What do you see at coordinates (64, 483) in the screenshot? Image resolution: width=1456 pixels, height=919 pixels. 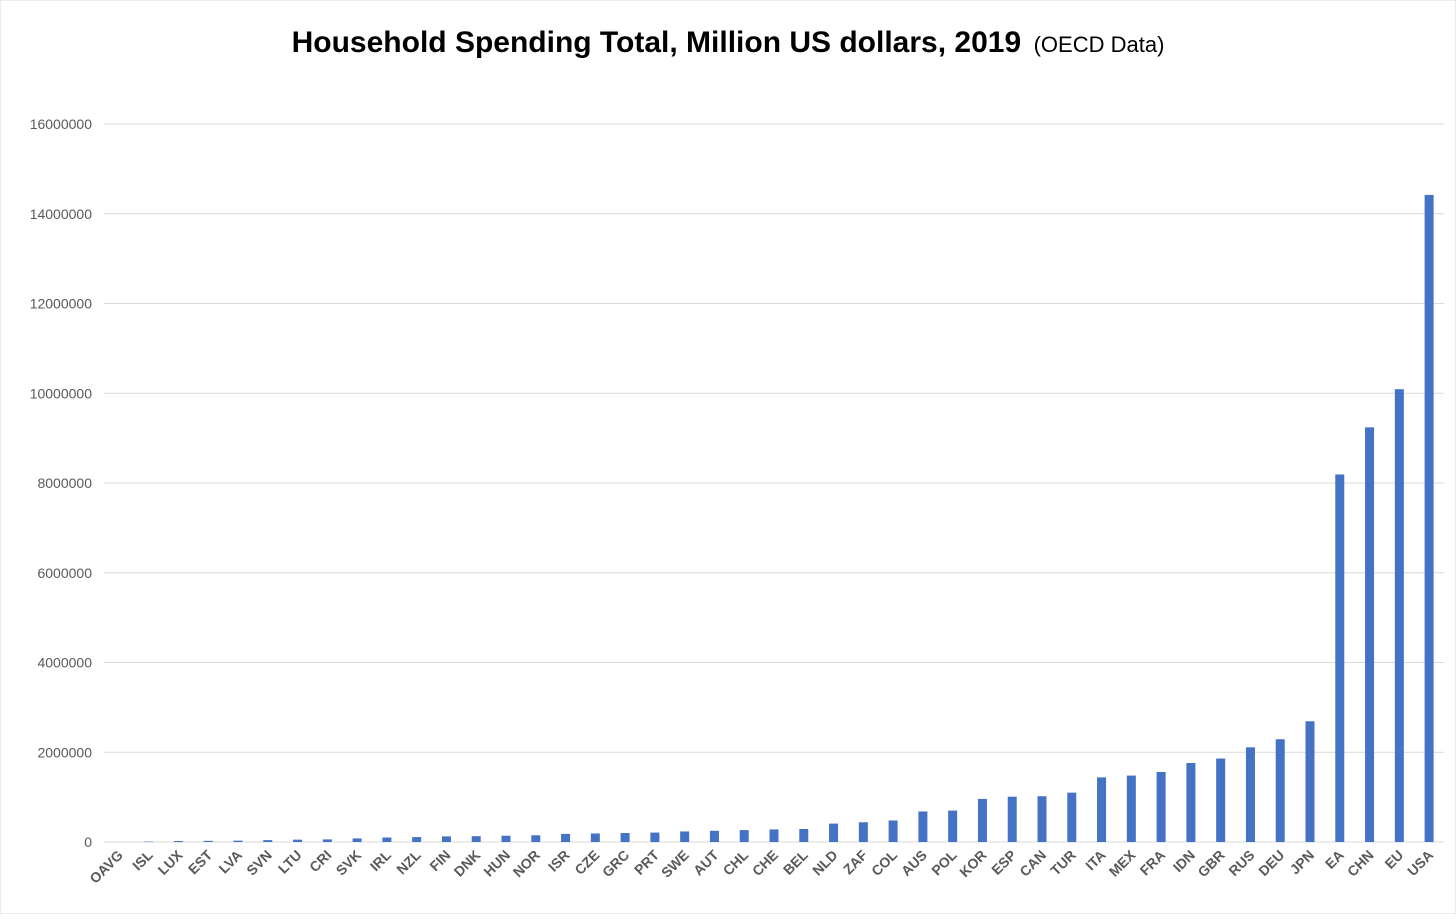 I see `y-tick-label: 8000000` at bounding box center [64, 483].